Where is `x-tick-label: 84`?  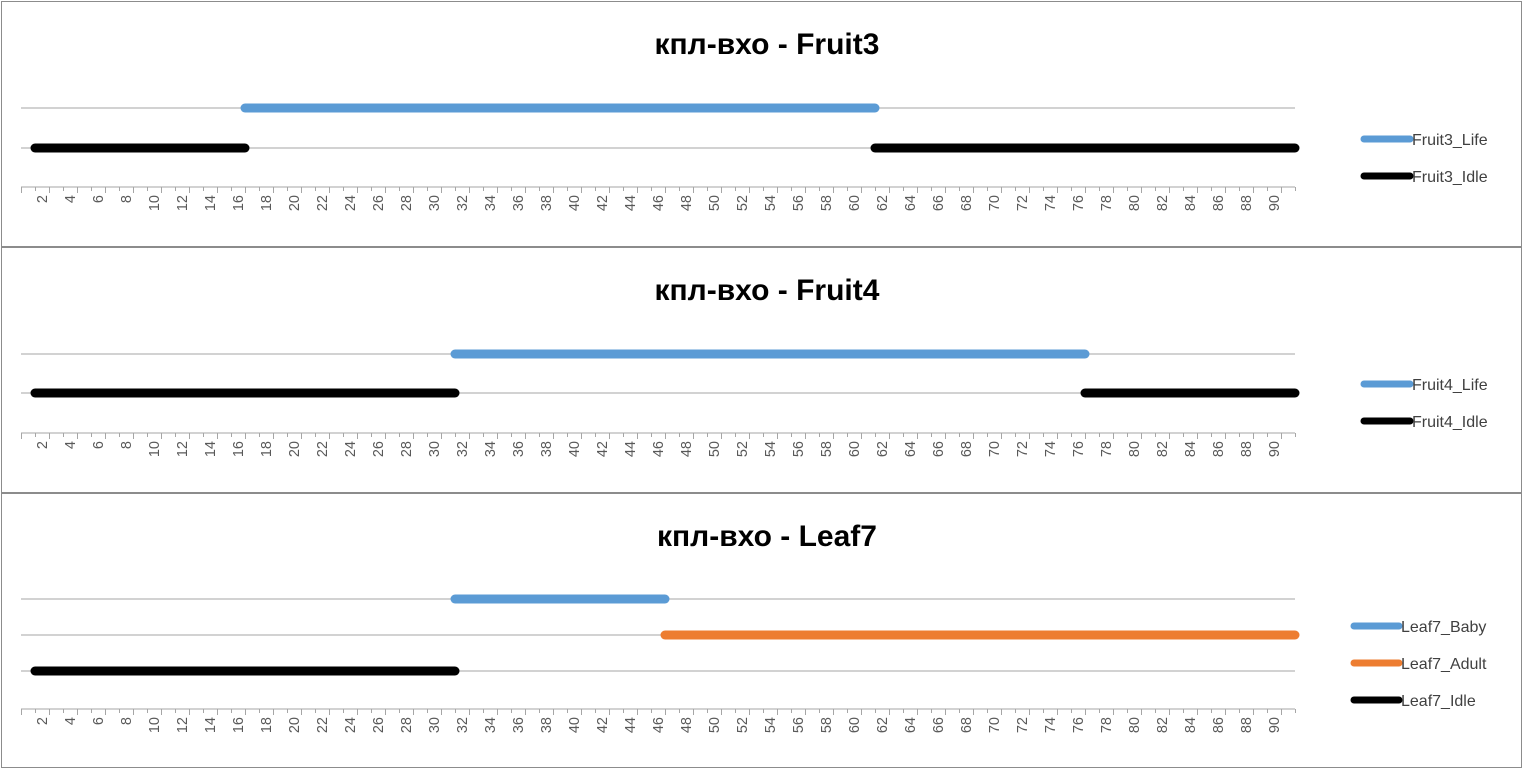 x-tick-label: 84 is located at coordinates (1191, 203).